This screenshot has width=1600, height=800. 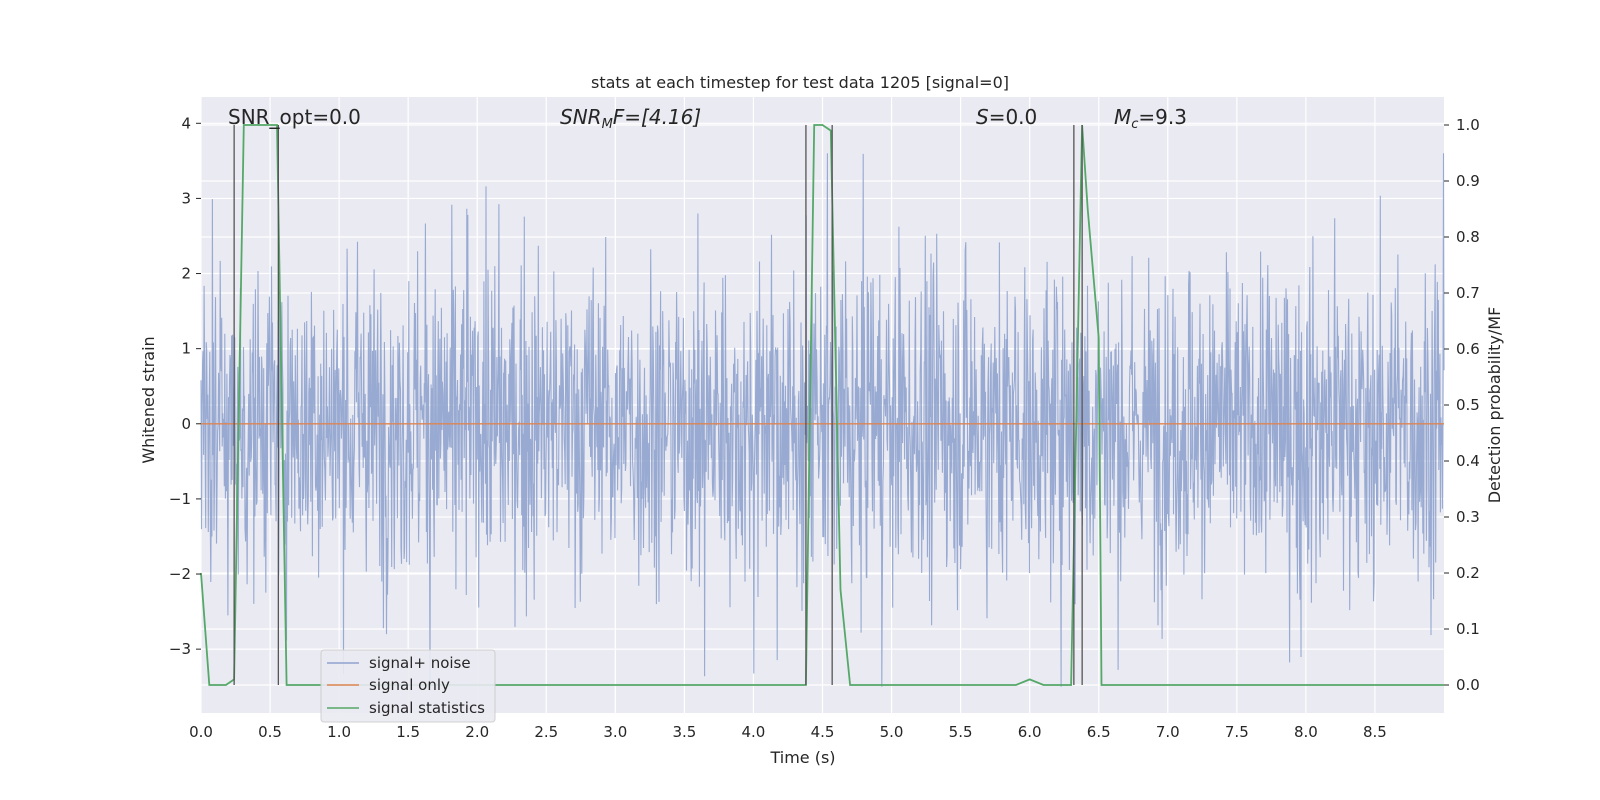 I want to click on snr-mf-sub: M, so click(x=607, y=124).